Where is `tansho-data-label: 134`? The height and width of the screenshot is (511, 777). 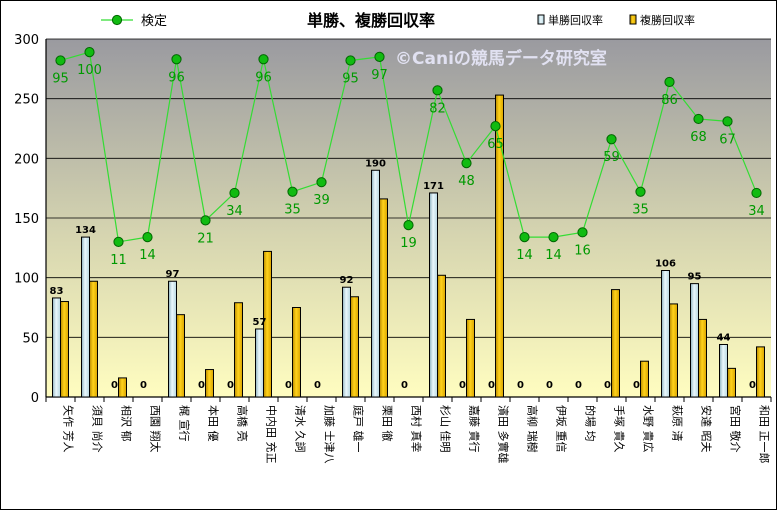 tansho-data-label: 134 is located at coordinates (85, 230).